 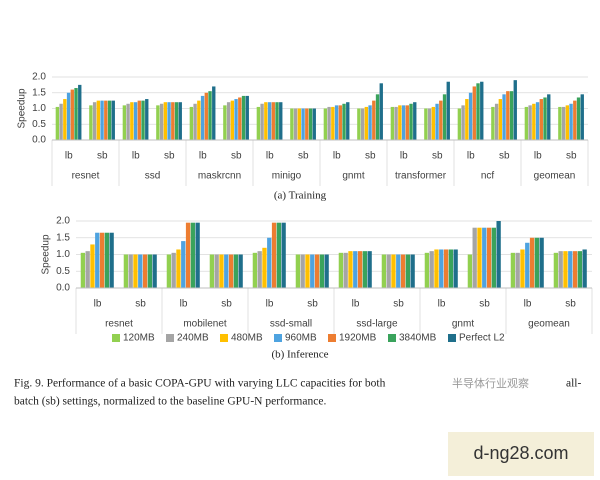 I want to click on group-label: ssd-large, so click(x=377, y=324).